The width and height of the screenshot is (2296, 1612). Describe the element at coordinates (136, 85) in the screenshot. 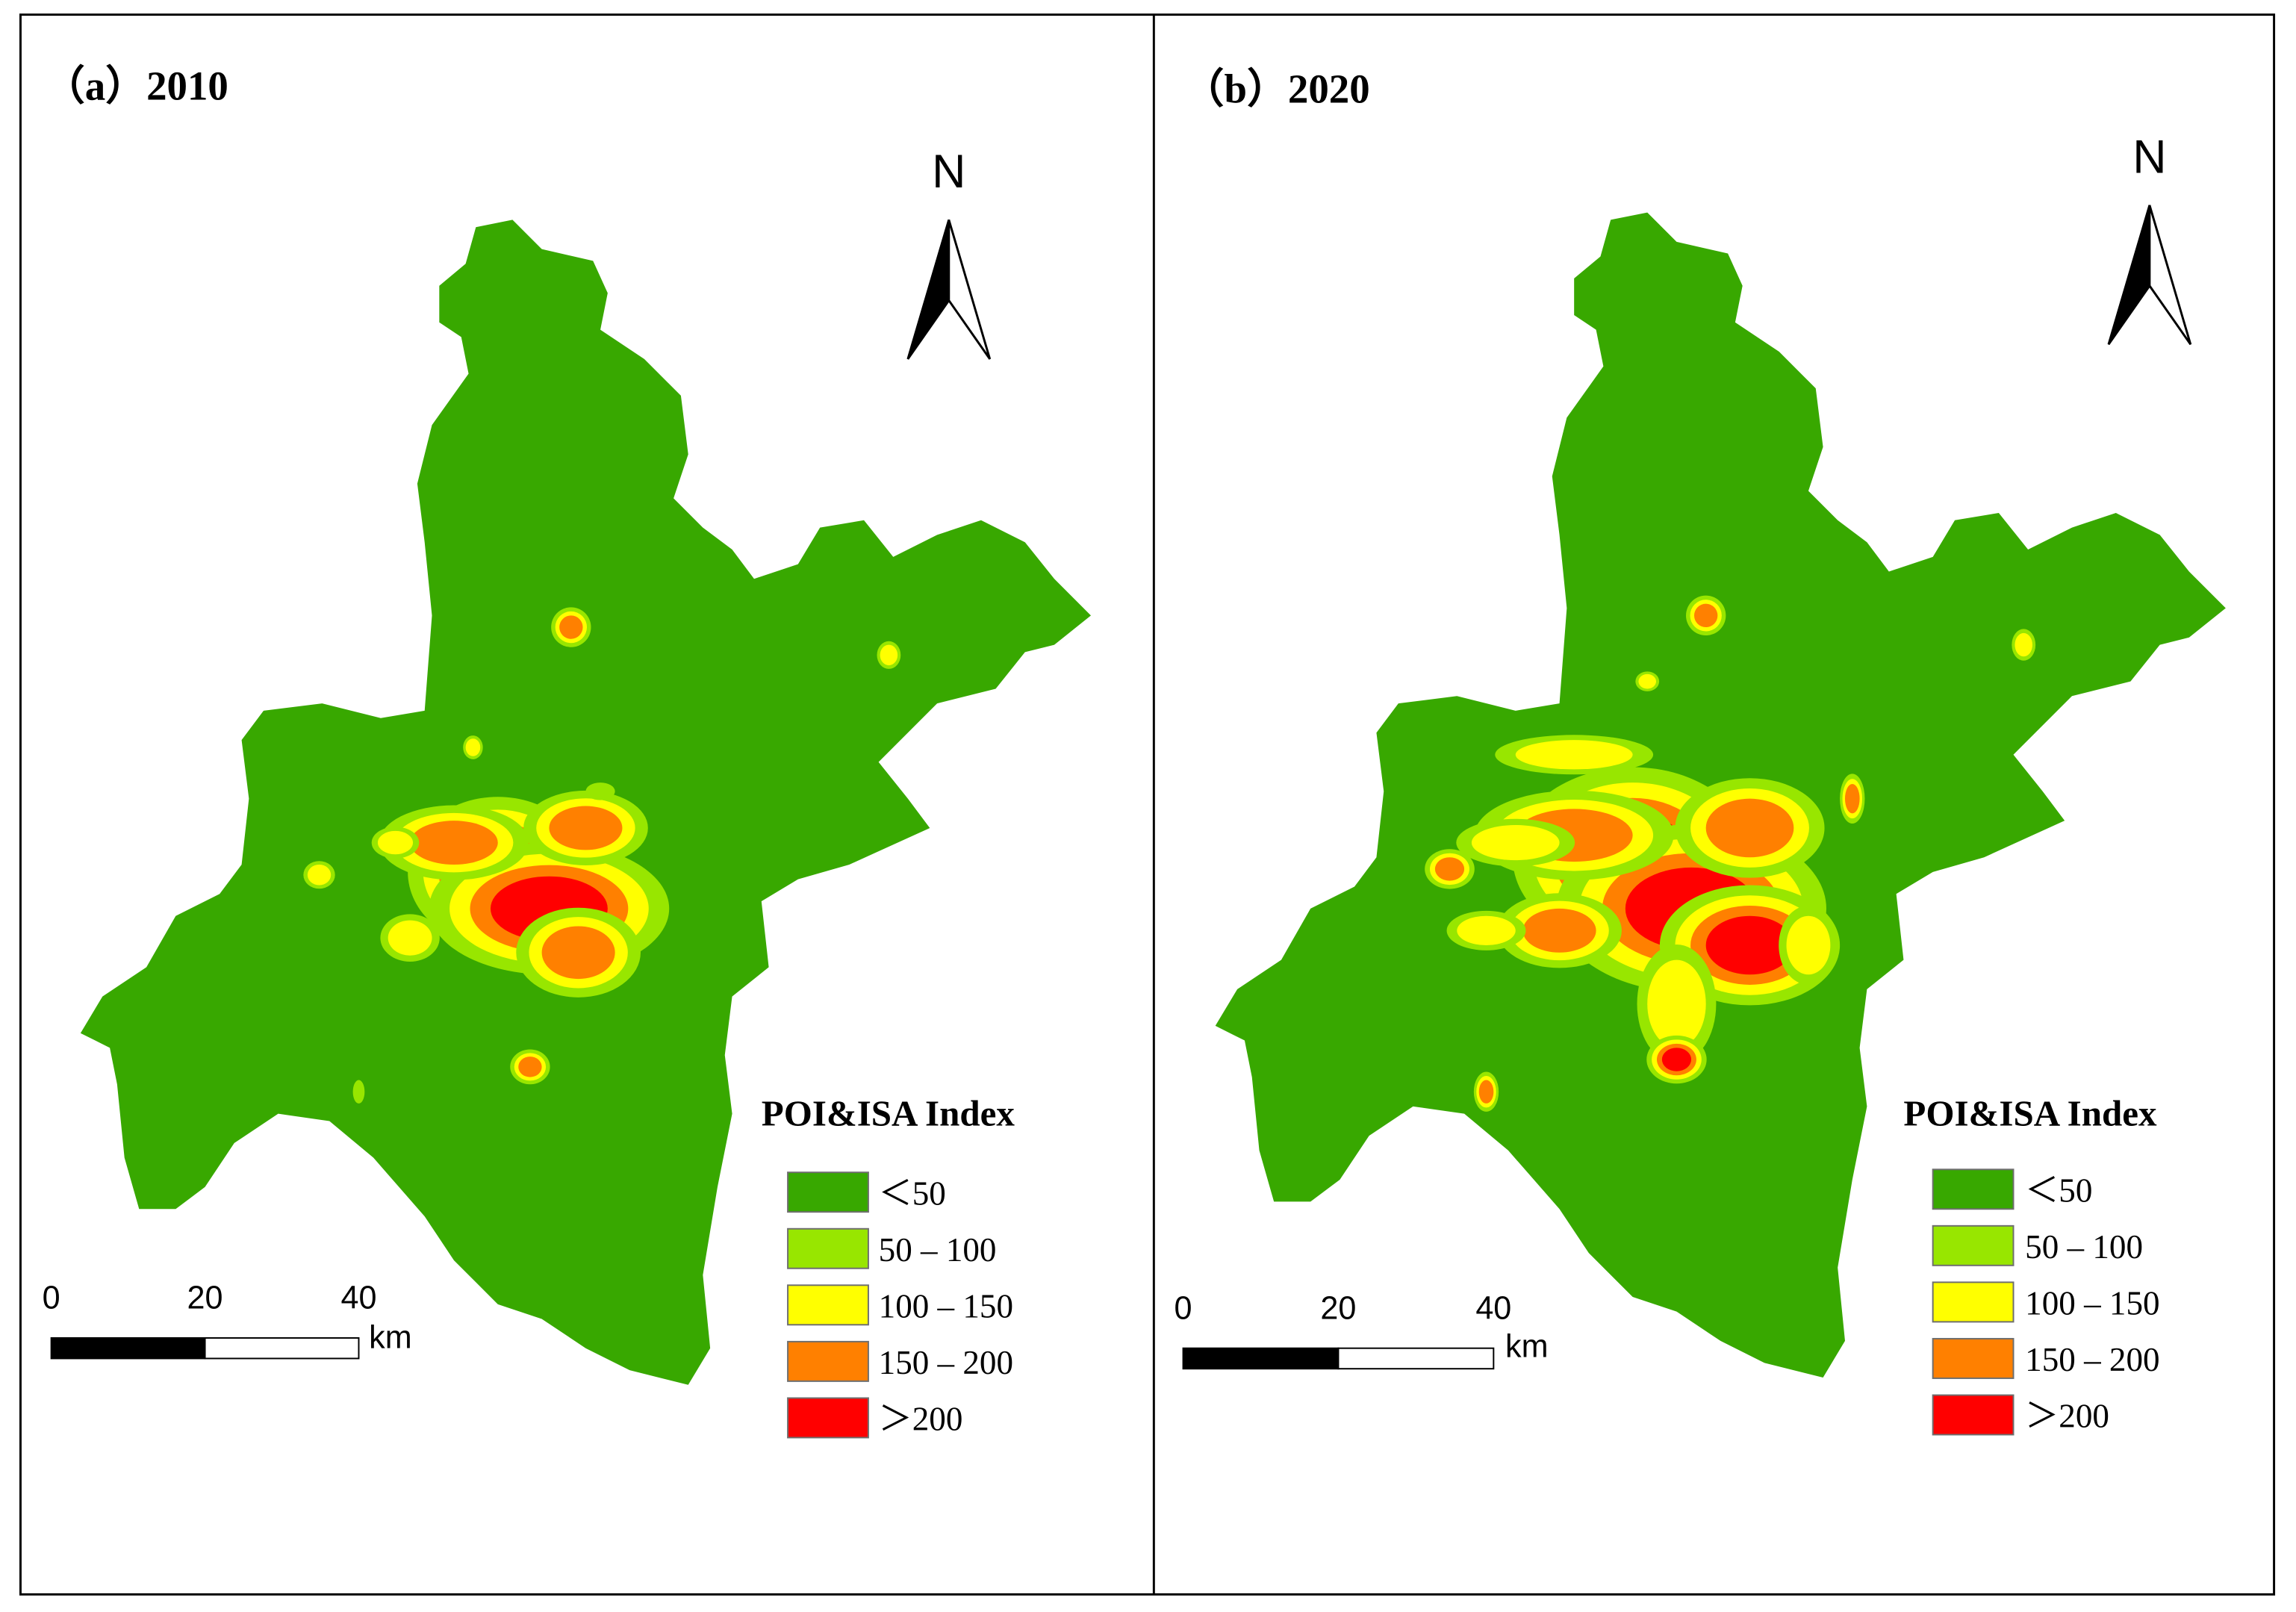

I see `panel-title: （a）2010` at that location.